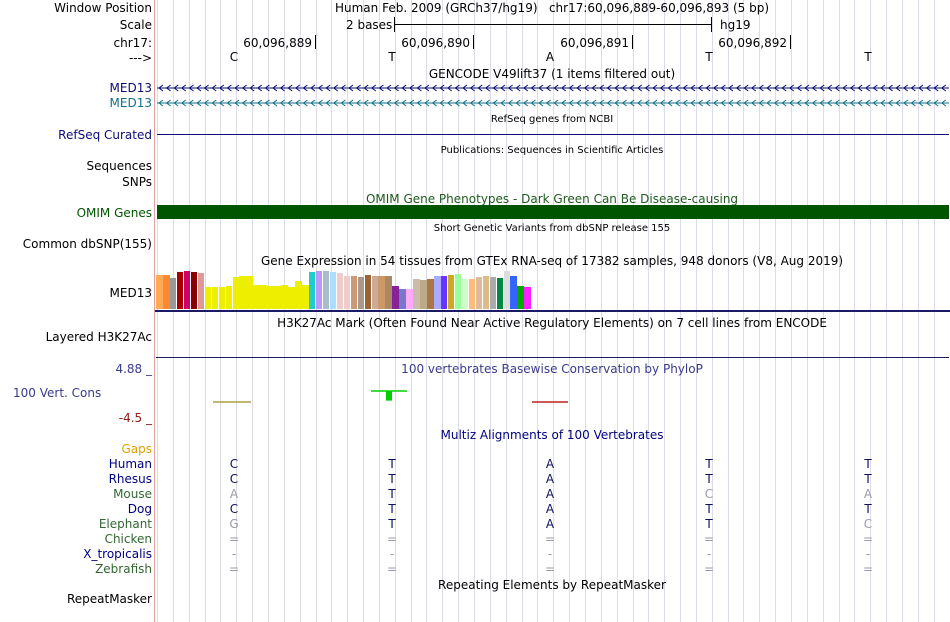 This screenshot has width=950, height=622. Describe the element at coordinates (552, 585) in the screenshot. I see `repeatmasker-title: Repeating Elements by RepeatMasker` at that location.